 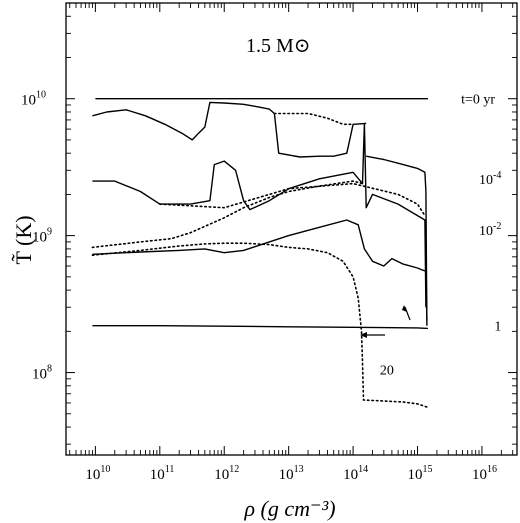 I want to click on y-tick-exp: 9, so click(x=49, y=232).